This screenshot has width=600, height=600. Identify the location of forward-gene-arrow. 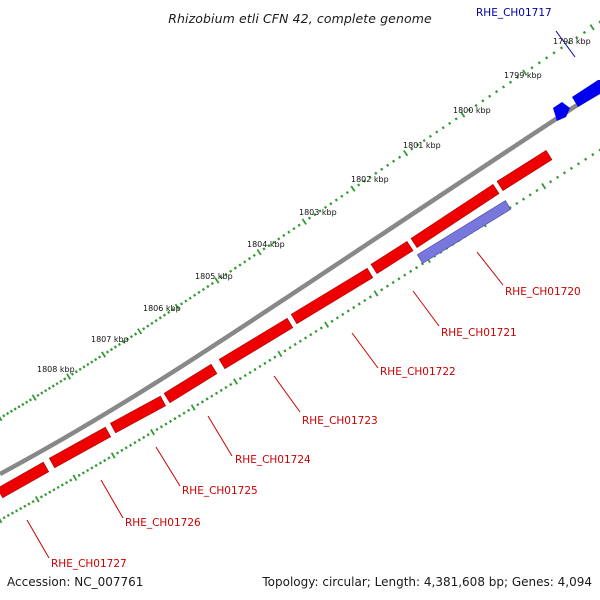
(332, 296).